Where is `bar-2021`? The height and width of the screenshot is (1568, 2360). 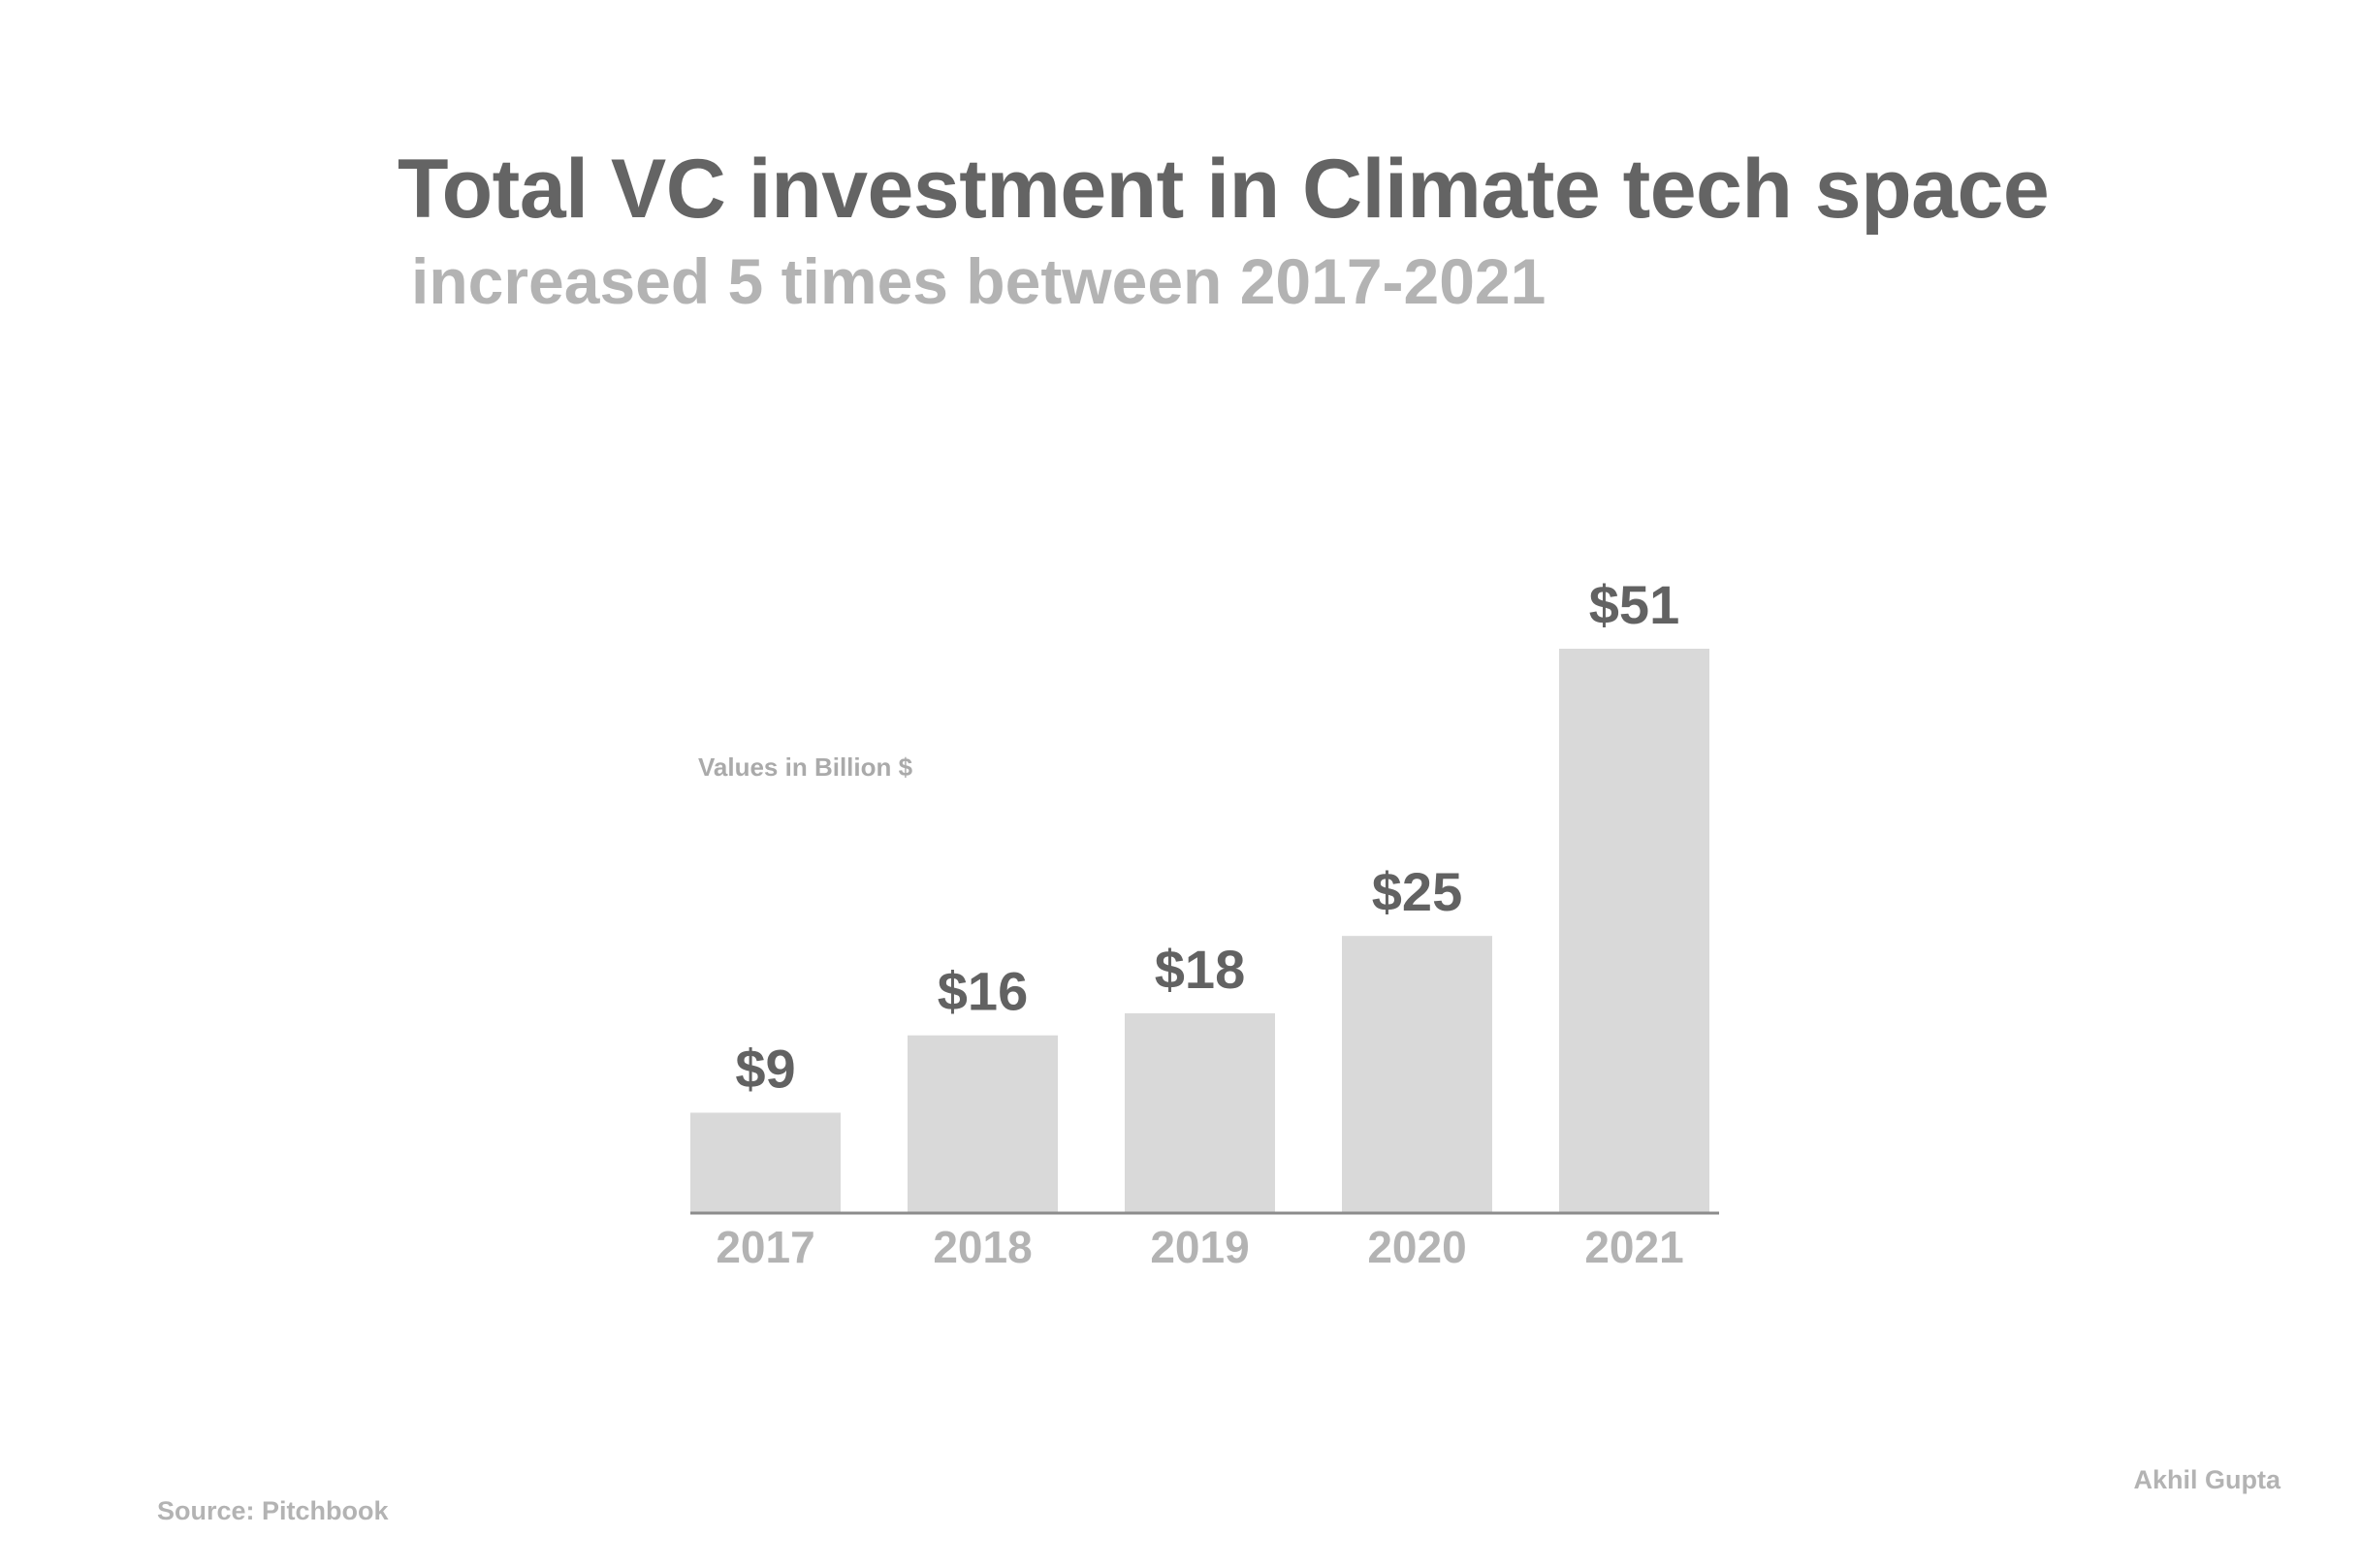
bar-2021 is located at coordinates (1634, 930).